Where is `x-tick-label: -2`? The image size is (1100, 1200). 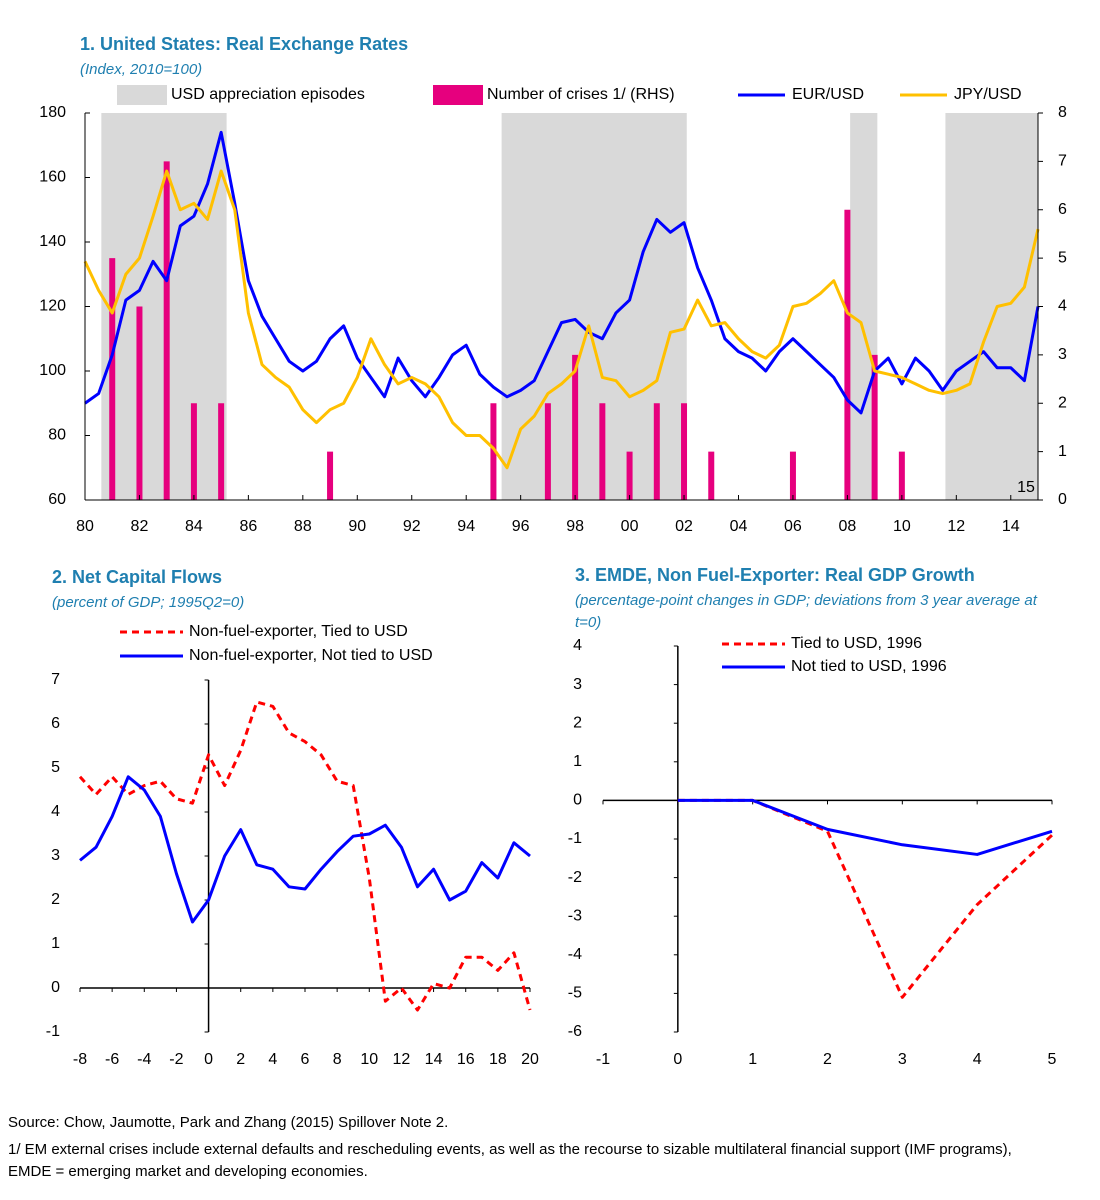 x-tick-label: -2 is located at coordinates (176, 1059).